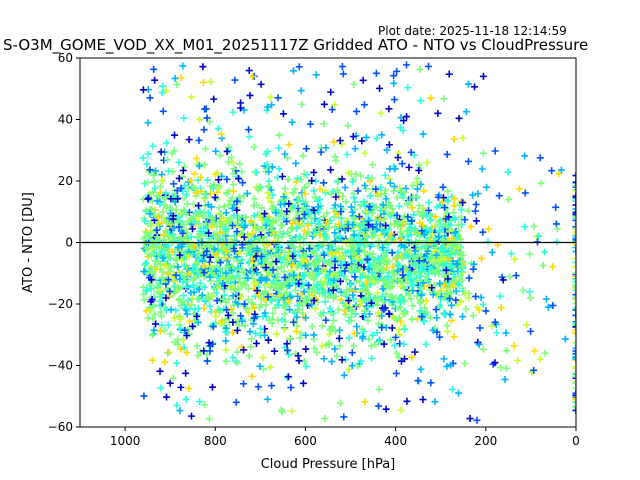  I want to click on x-tick-label: 0, so click(576, 441).